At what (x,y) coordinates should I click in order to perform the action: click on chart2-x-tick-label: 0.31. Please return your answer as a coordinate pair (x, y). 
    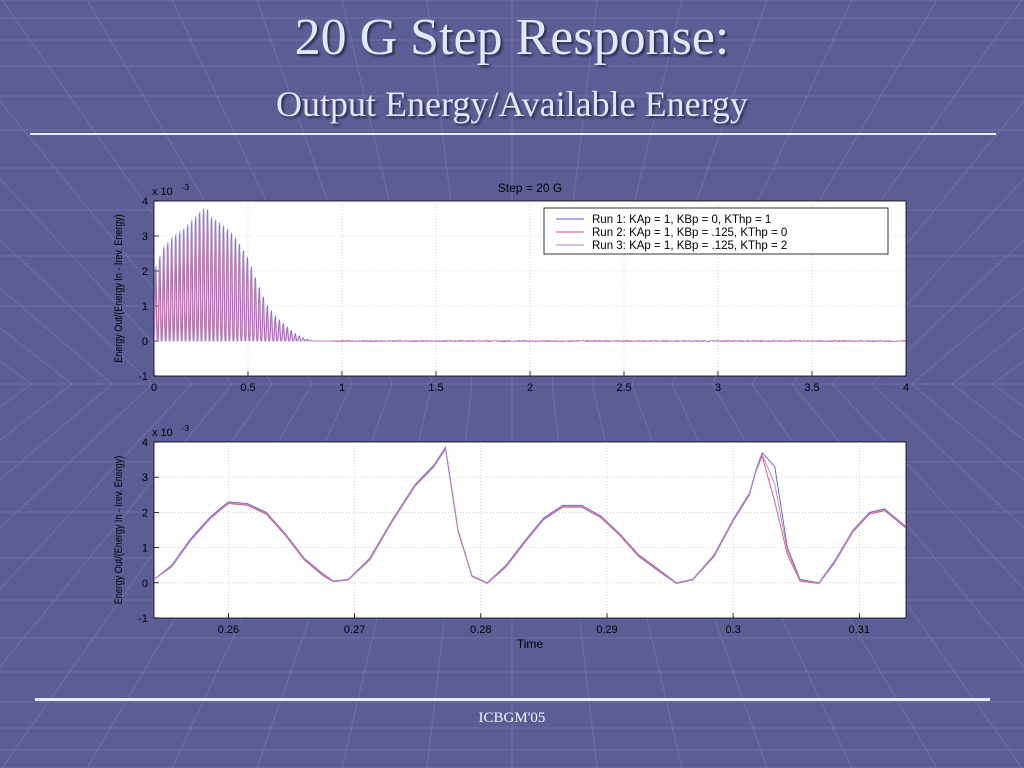
    Looking at the image, I should click on (859, 630).